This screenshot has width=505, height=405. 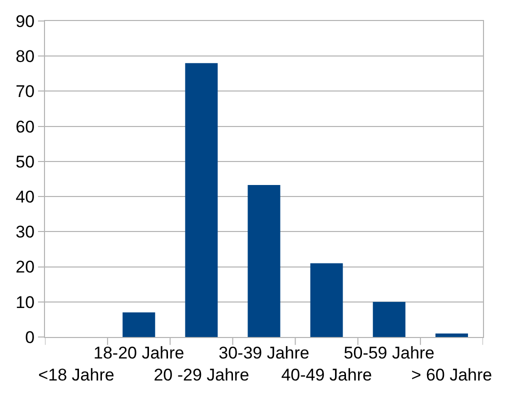 I want to click on y-tick-label: 70, so click(x=25, y=92).